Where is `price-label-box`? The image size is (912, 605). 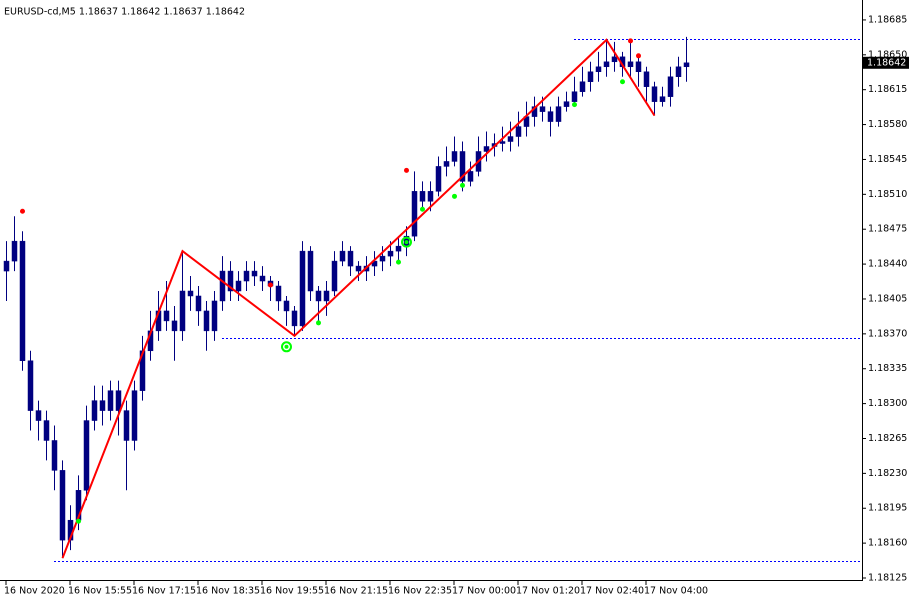 price-label-box is located at coordinates (886, 62).